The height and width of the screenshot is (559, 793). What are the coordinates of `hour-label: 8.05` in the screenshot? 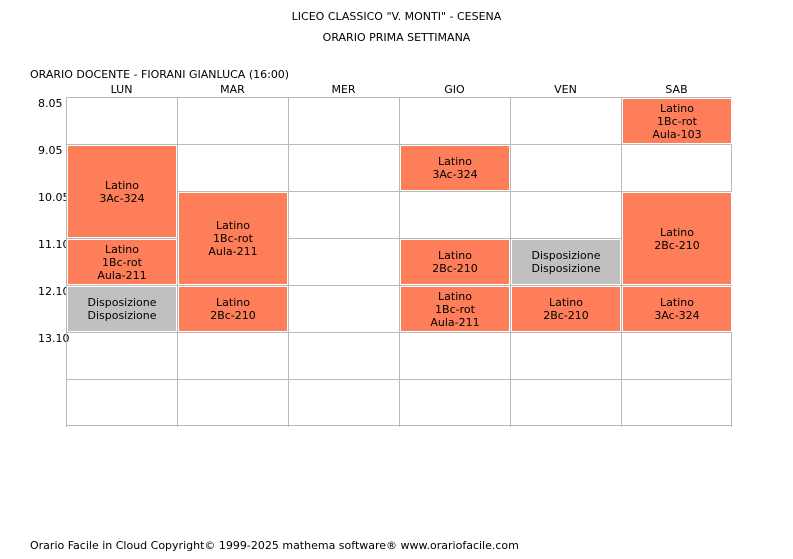 It's located at (50, 103).